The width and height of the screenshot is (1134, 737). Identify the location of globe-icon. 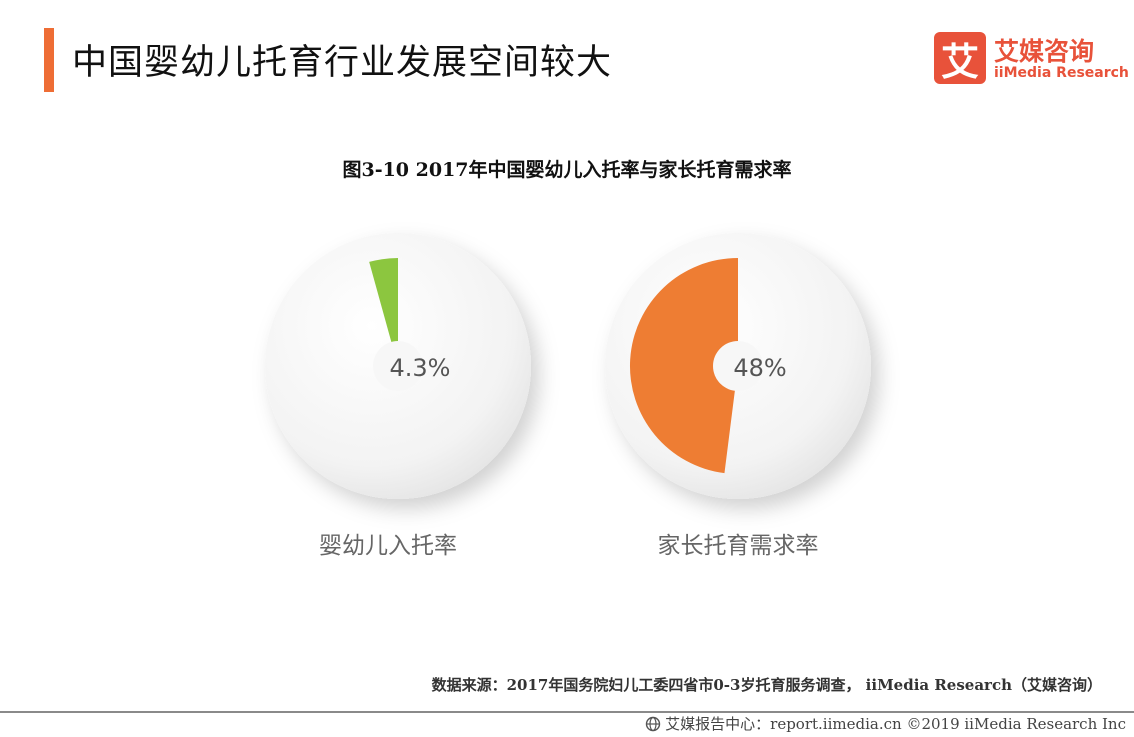
(653, 723).